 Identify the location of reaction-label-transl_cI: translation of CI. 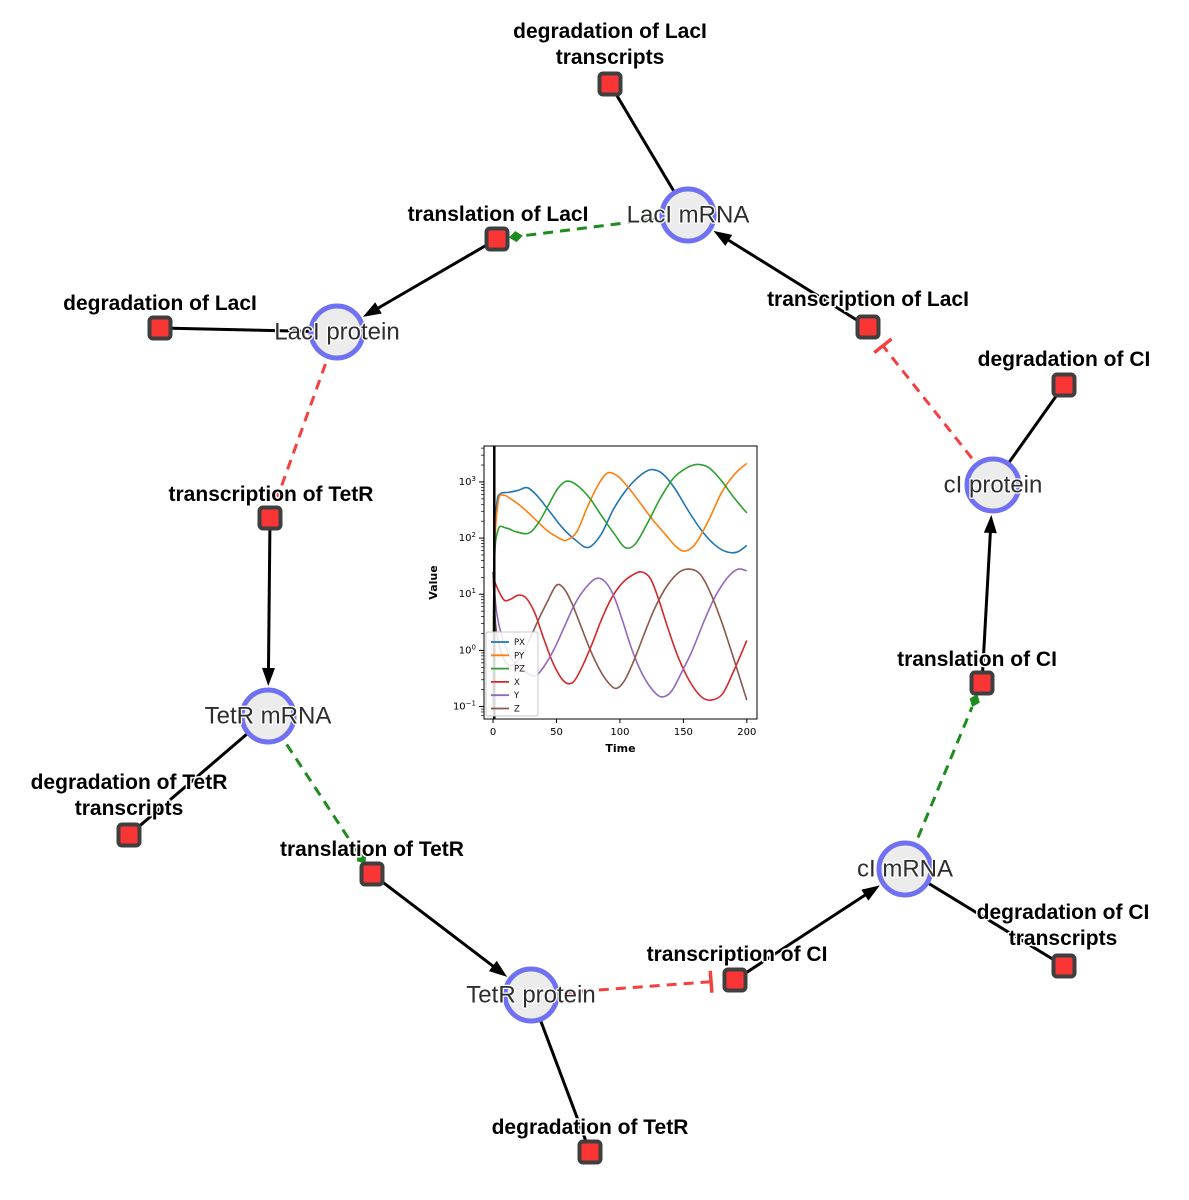
(977, 659).